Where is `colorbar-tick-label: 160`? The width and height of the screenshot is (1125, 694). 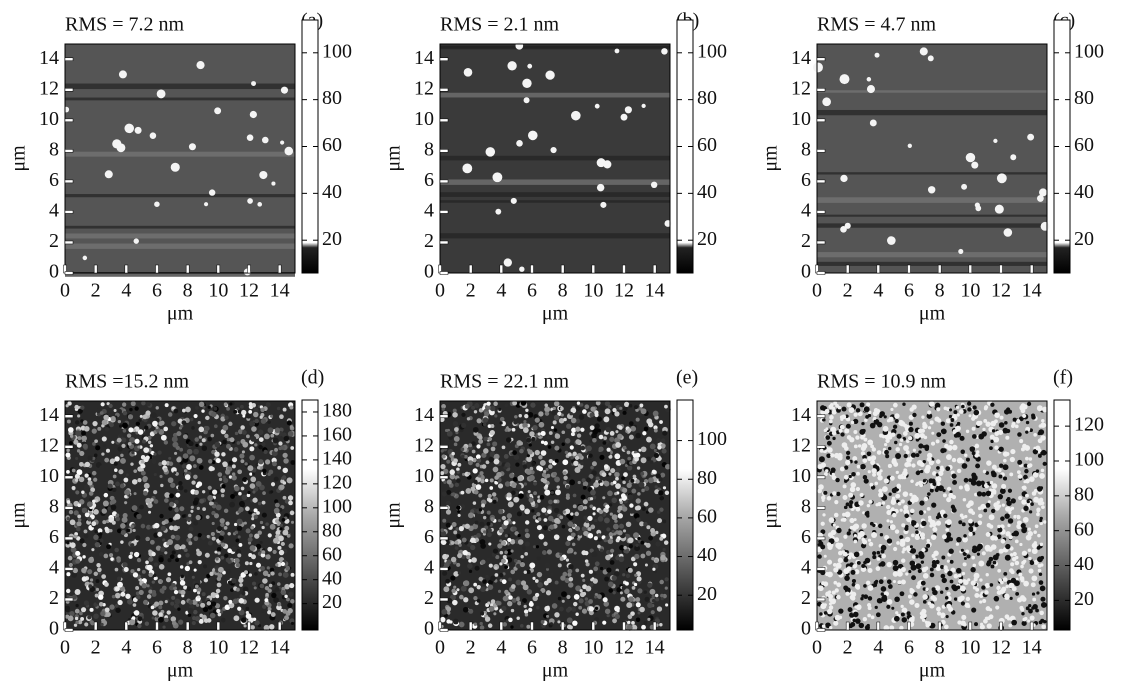 colorbar-tick-label: 160 is located at coordinates (337, 435).